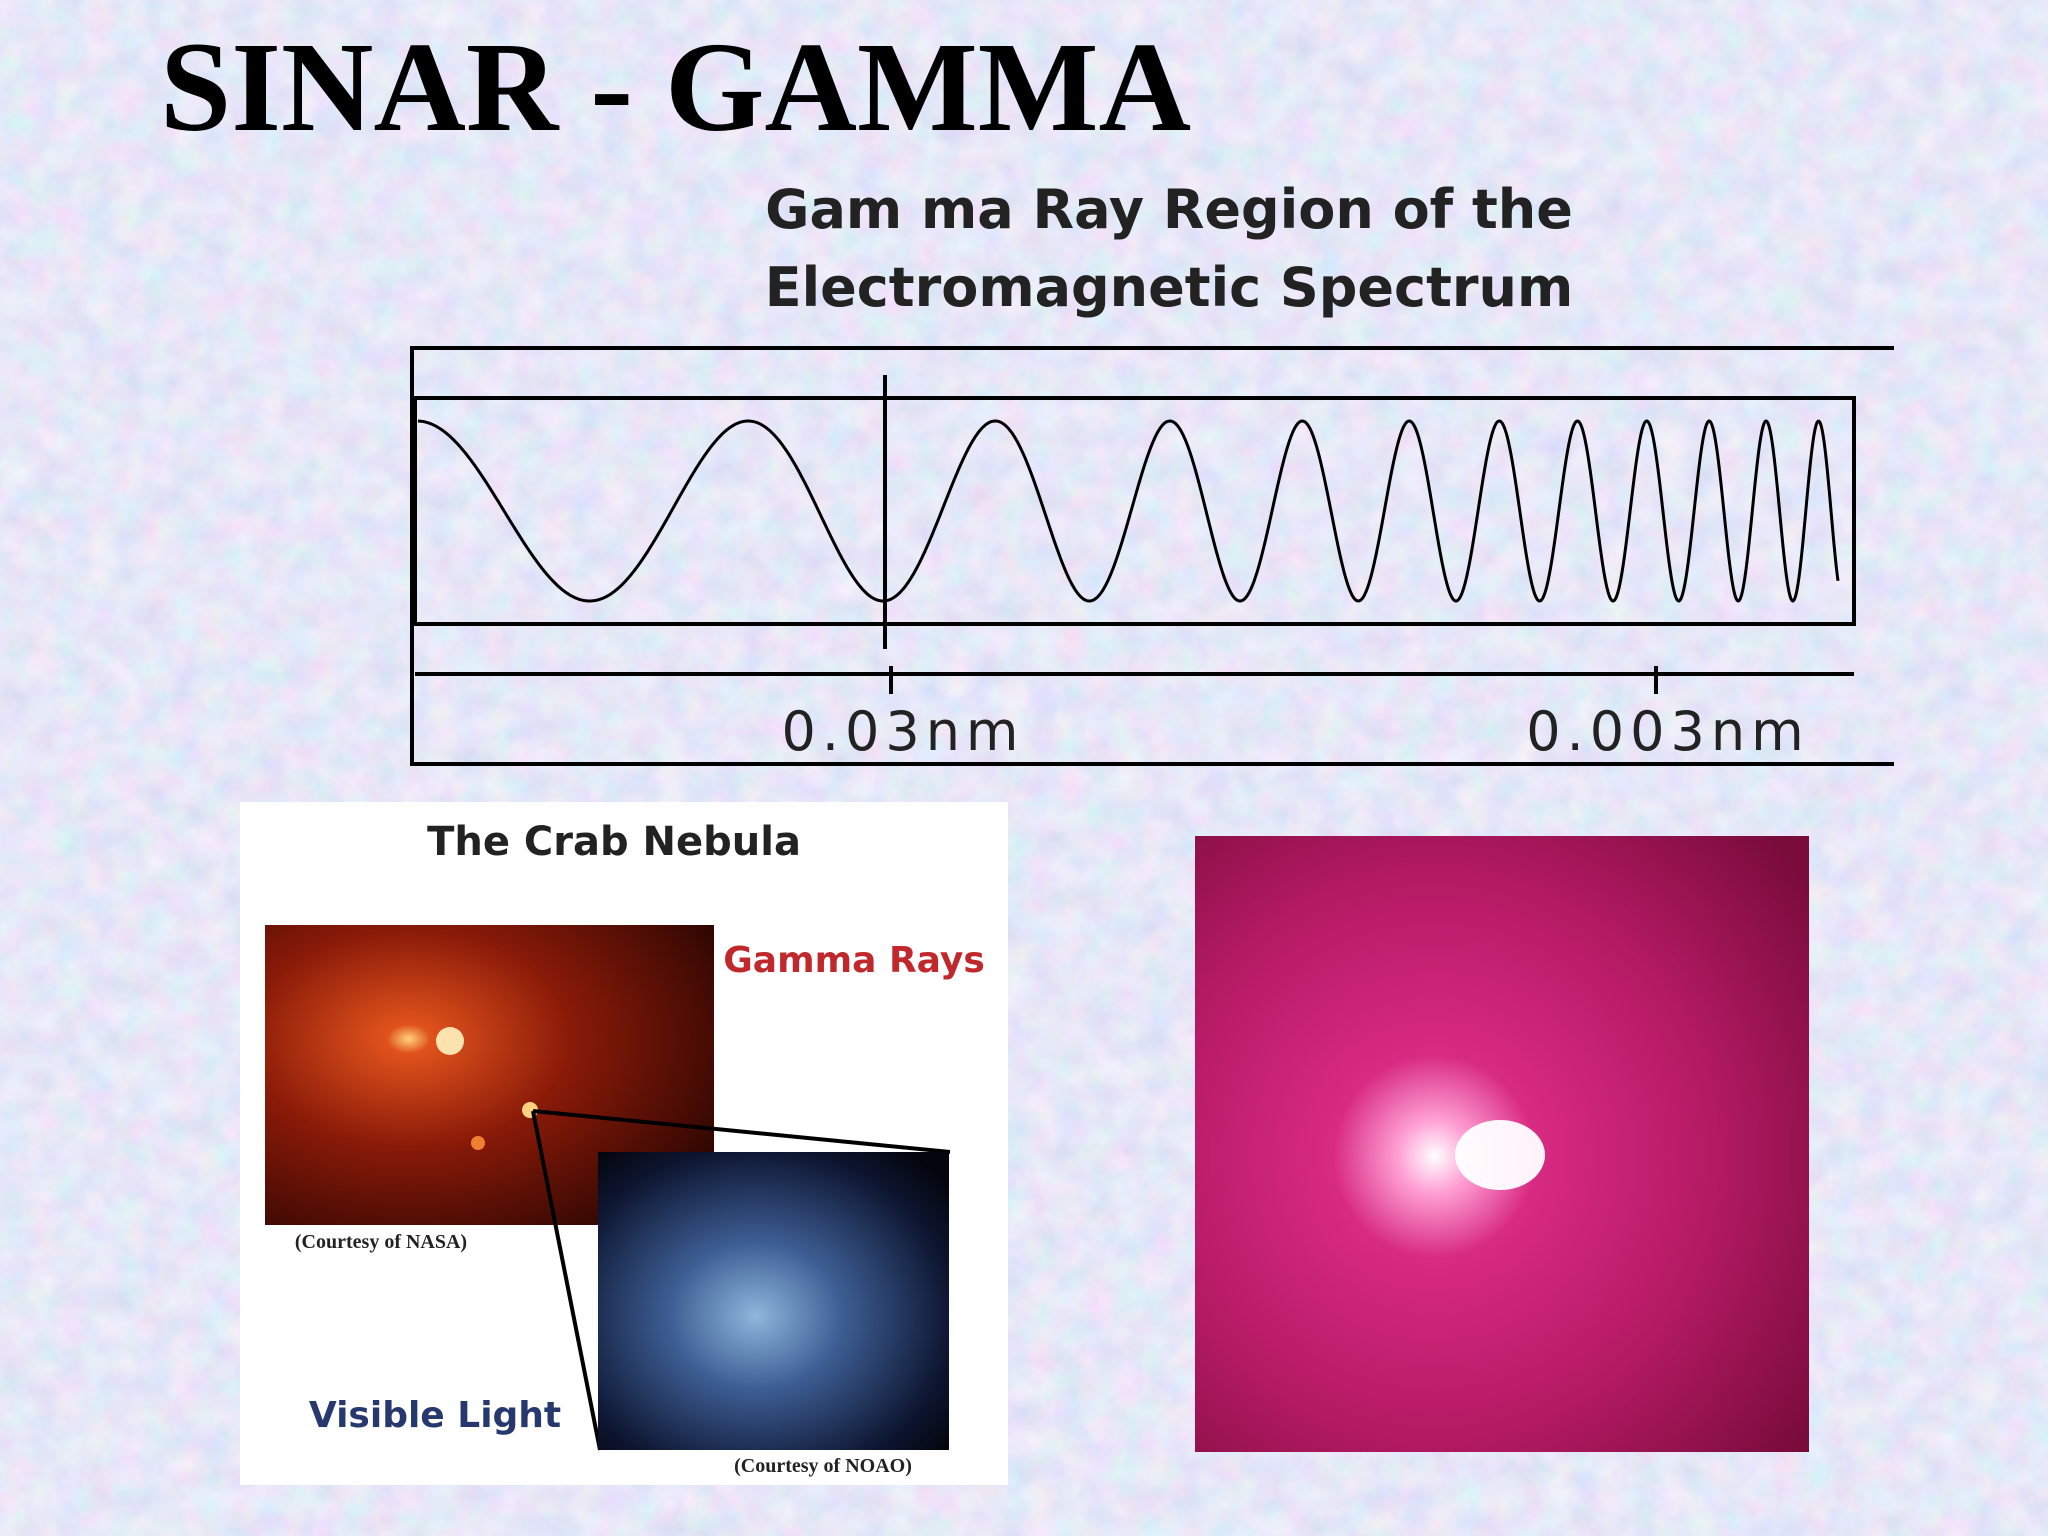 The width and height of the screenshot is (2048, 1536). Describe the element at coordinates (1500, 1155) in the screenshot. I see `gamma-ray-source` at that location.